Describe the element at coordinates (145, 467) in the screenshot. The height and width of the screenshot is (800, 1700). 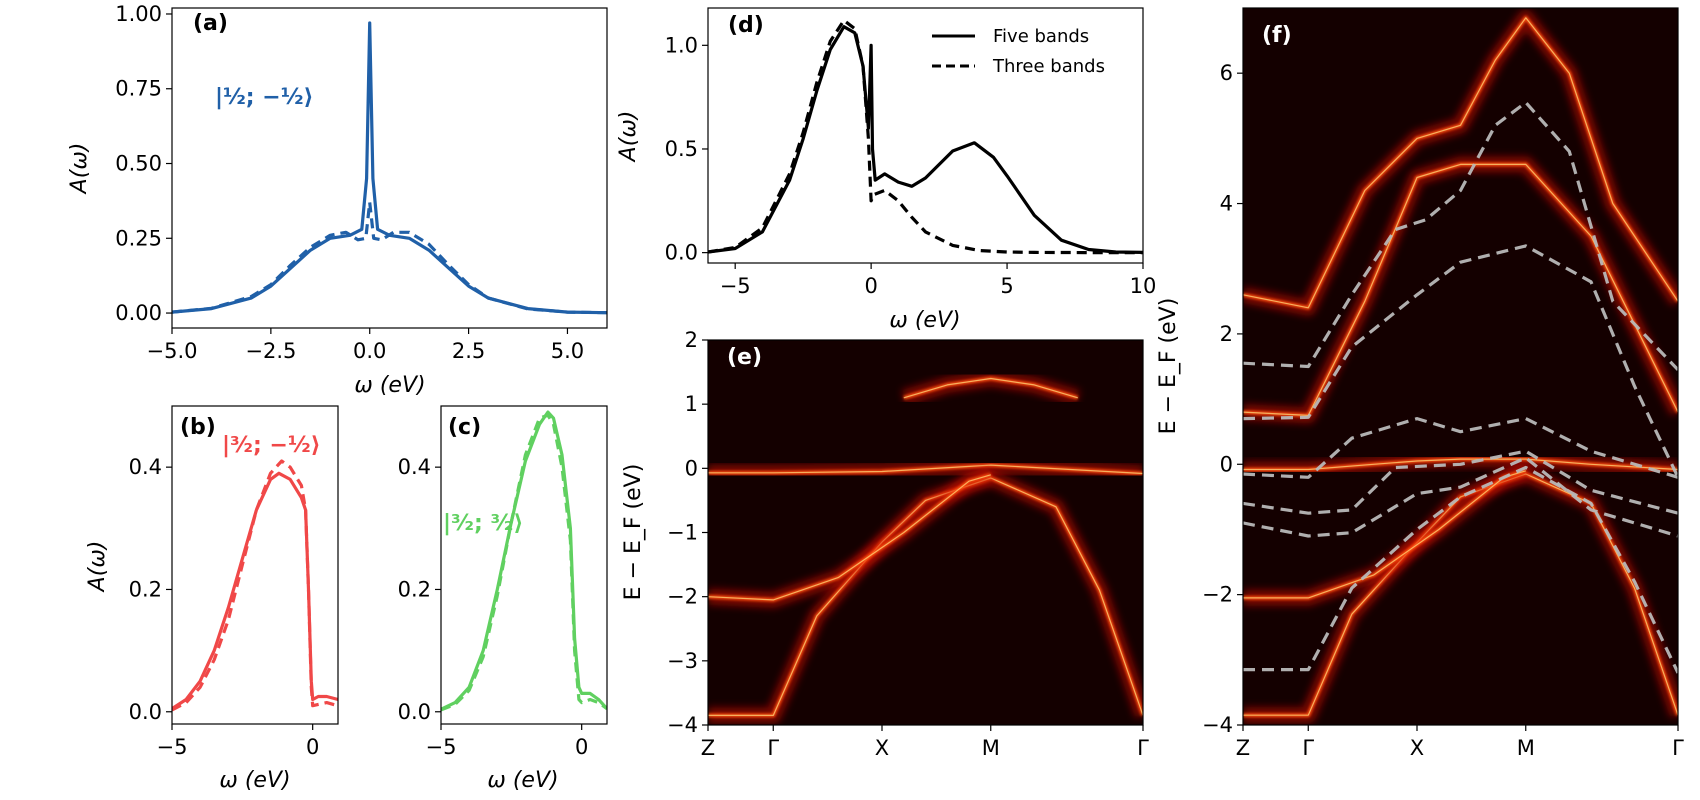
I see `panel-b-ytick-label: 0.4` at that location.